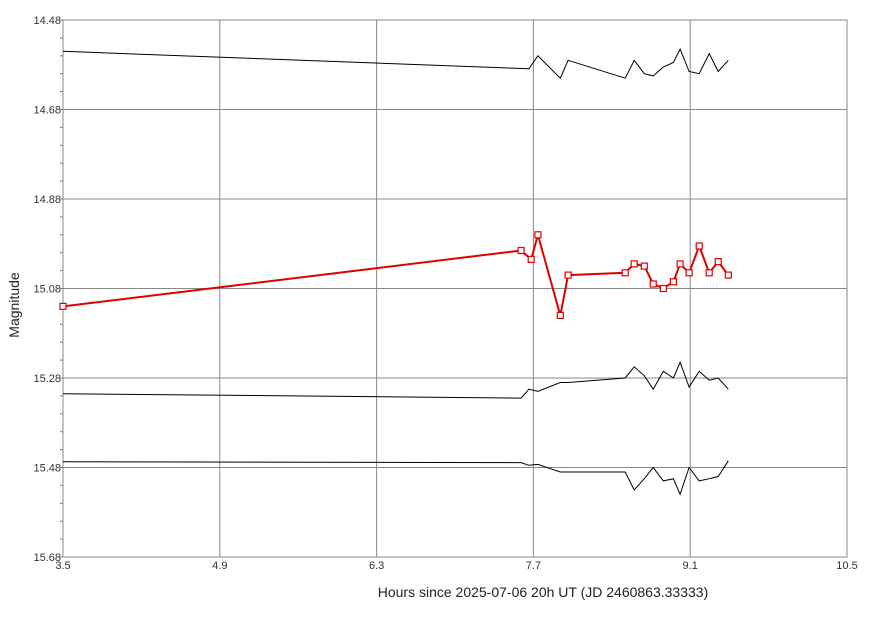  I want to click on x-tick-label: 4.9, so click(219, 566).